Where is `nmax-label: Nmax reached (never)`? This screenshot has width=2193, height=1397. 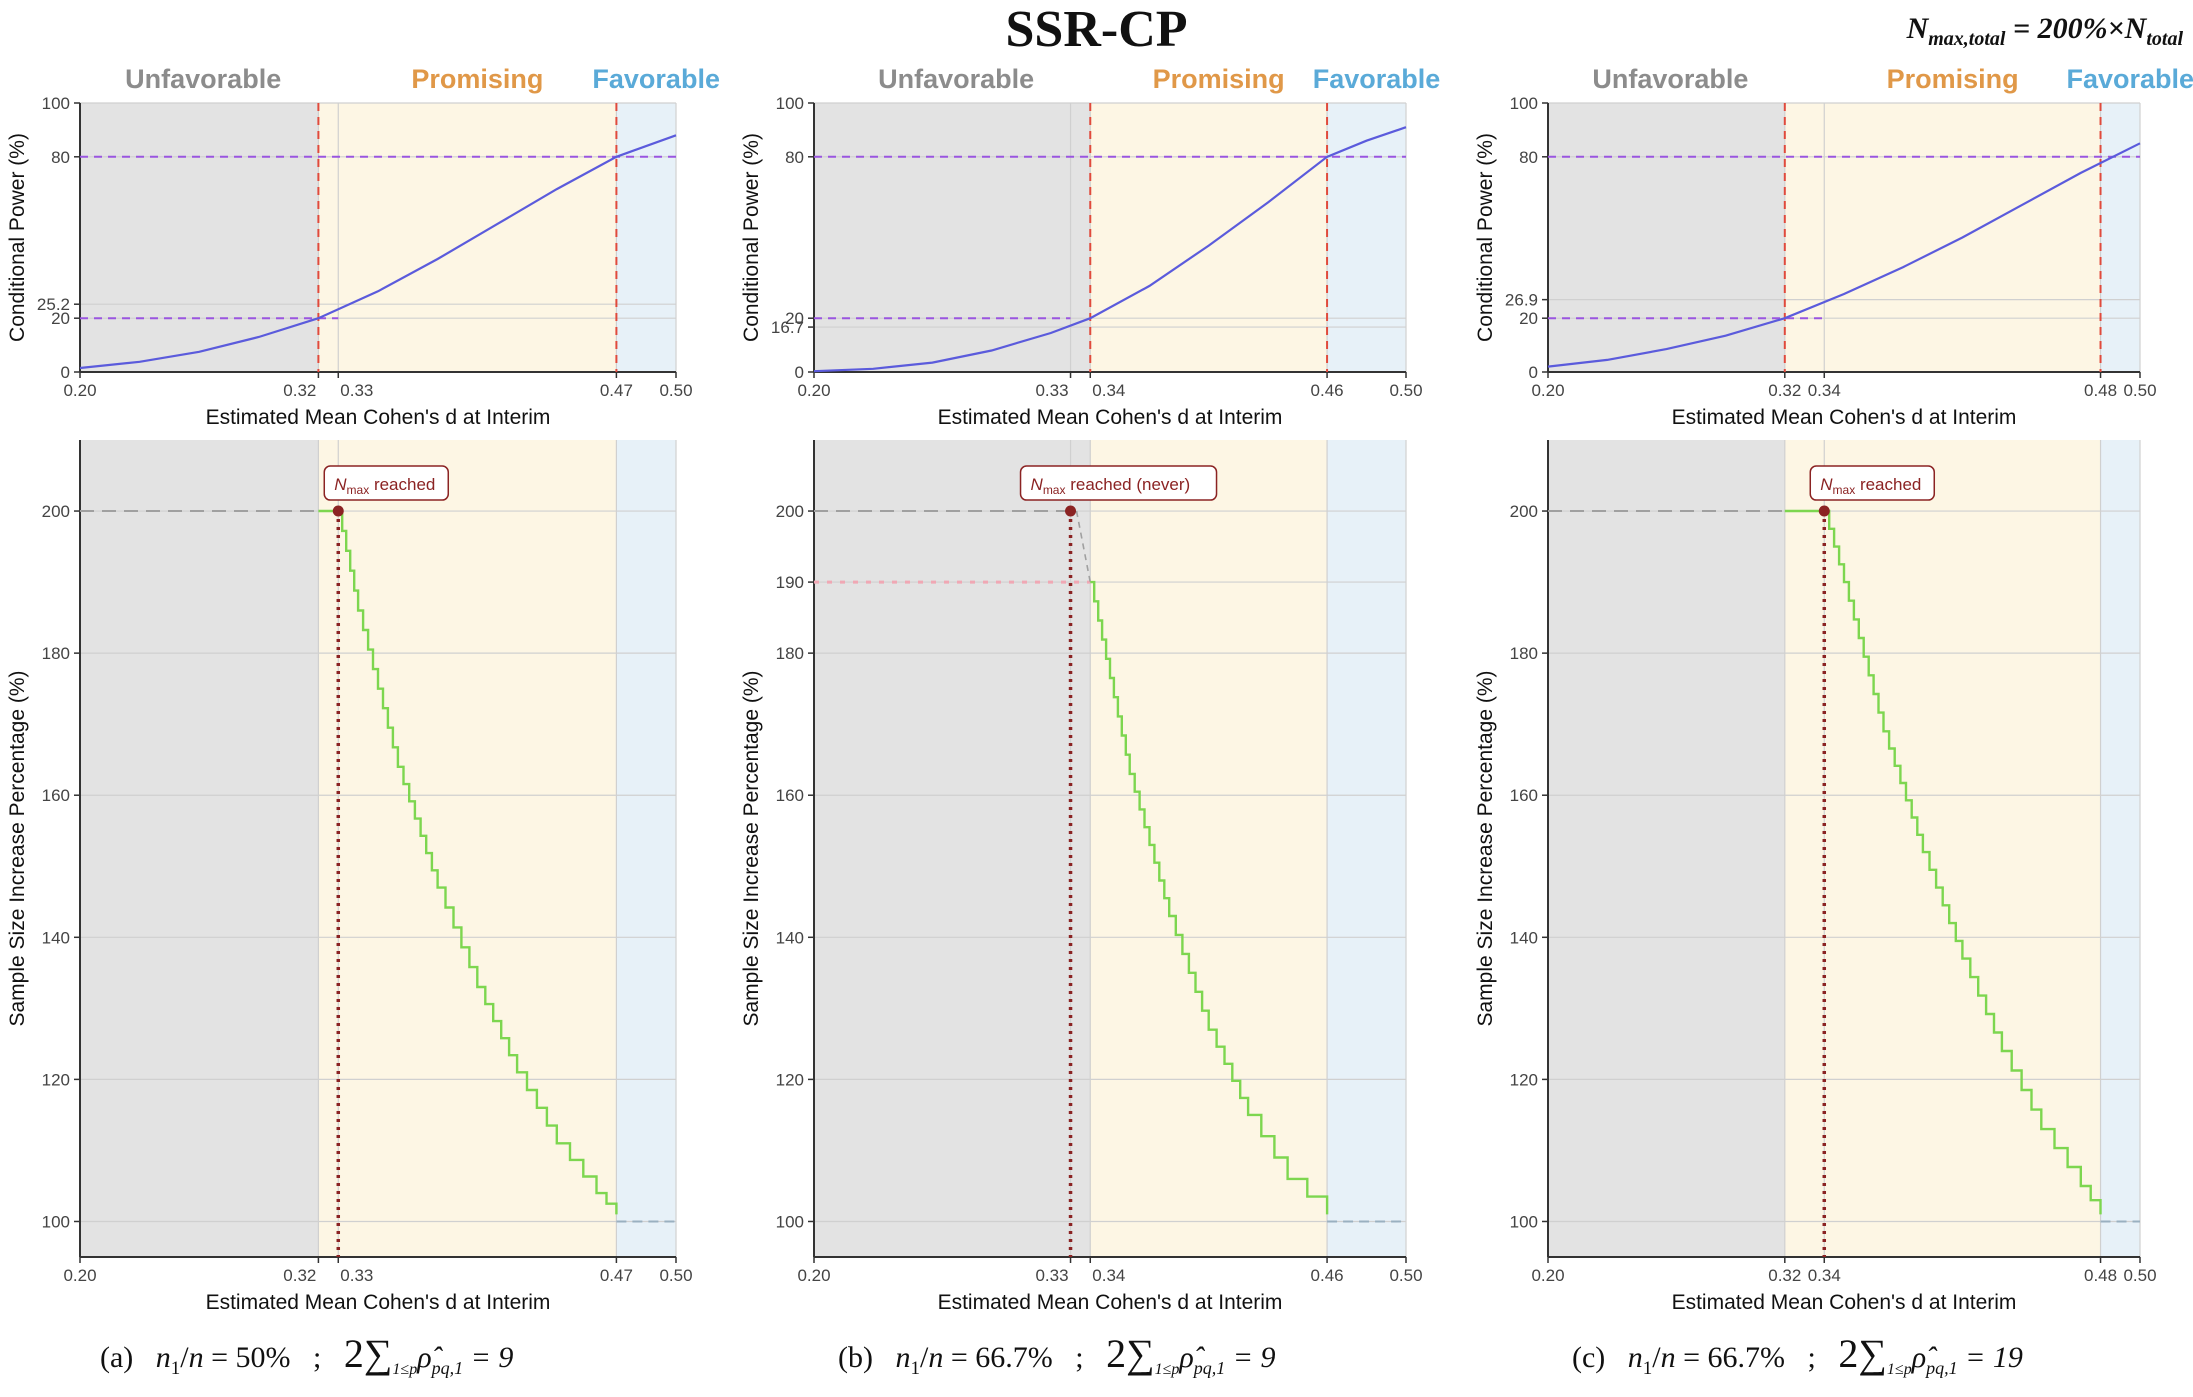 nmax-label: Nmax reached (never) is located at coordinates (1111, 486).